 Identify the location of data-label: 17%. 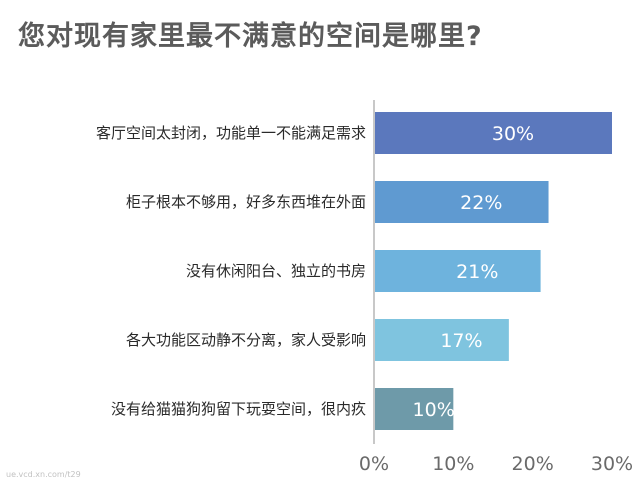
(461, 341).